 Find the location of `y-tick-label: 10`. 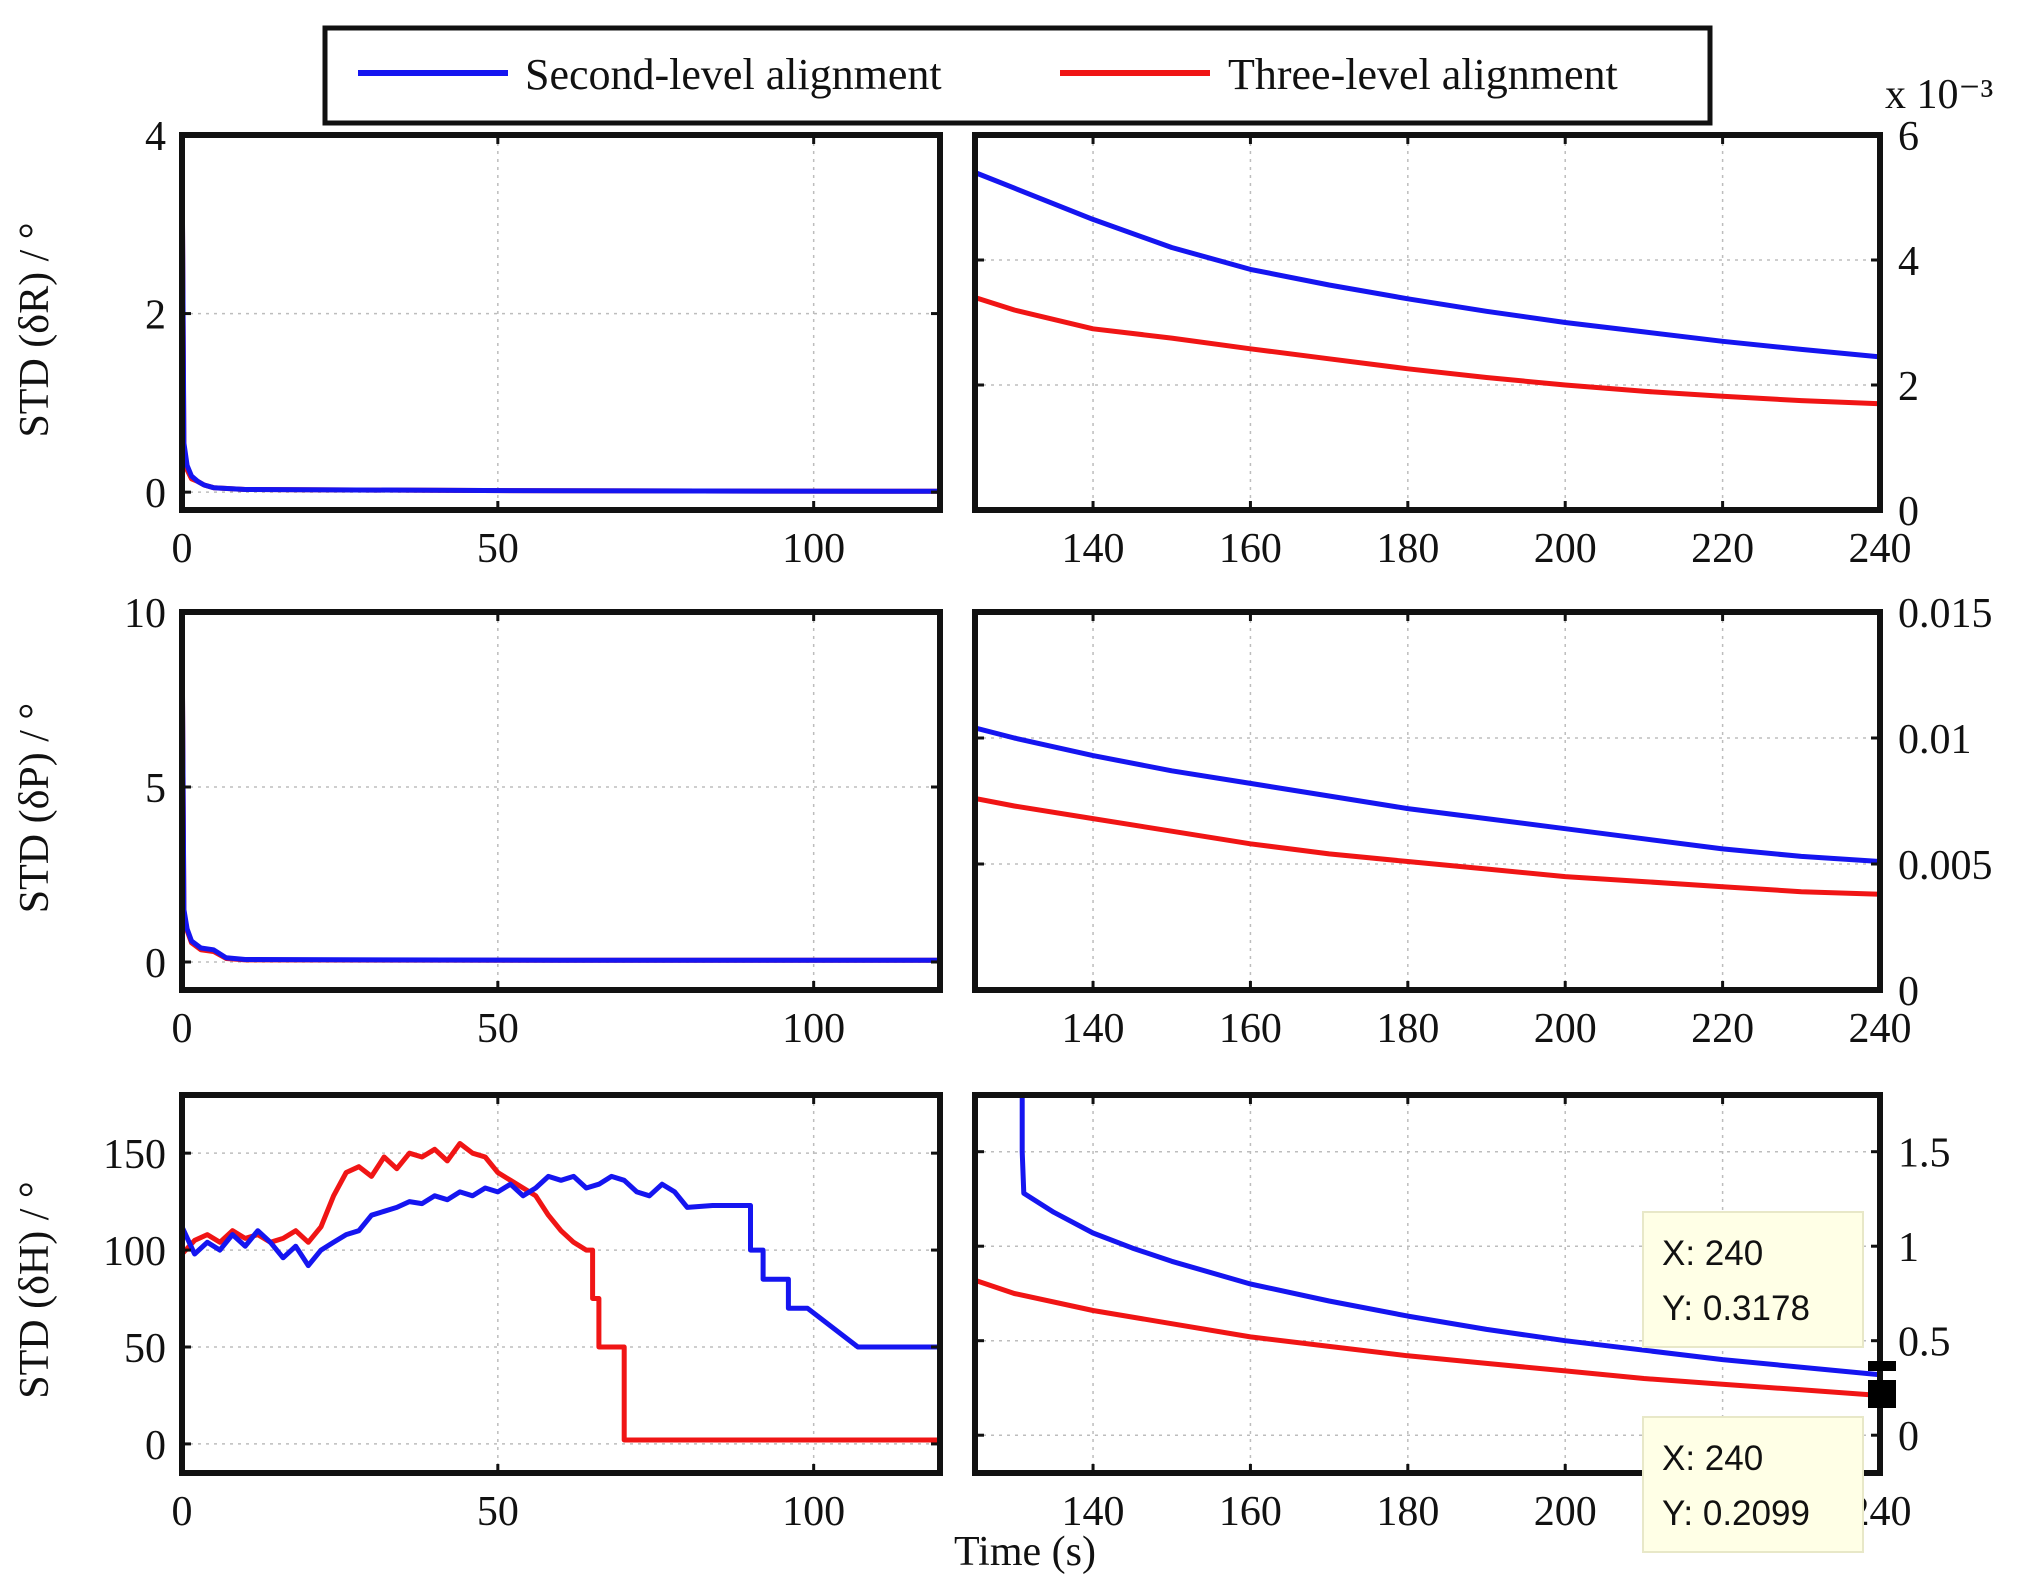

y-tick-label: 10 is located at coordinates (145, 614).